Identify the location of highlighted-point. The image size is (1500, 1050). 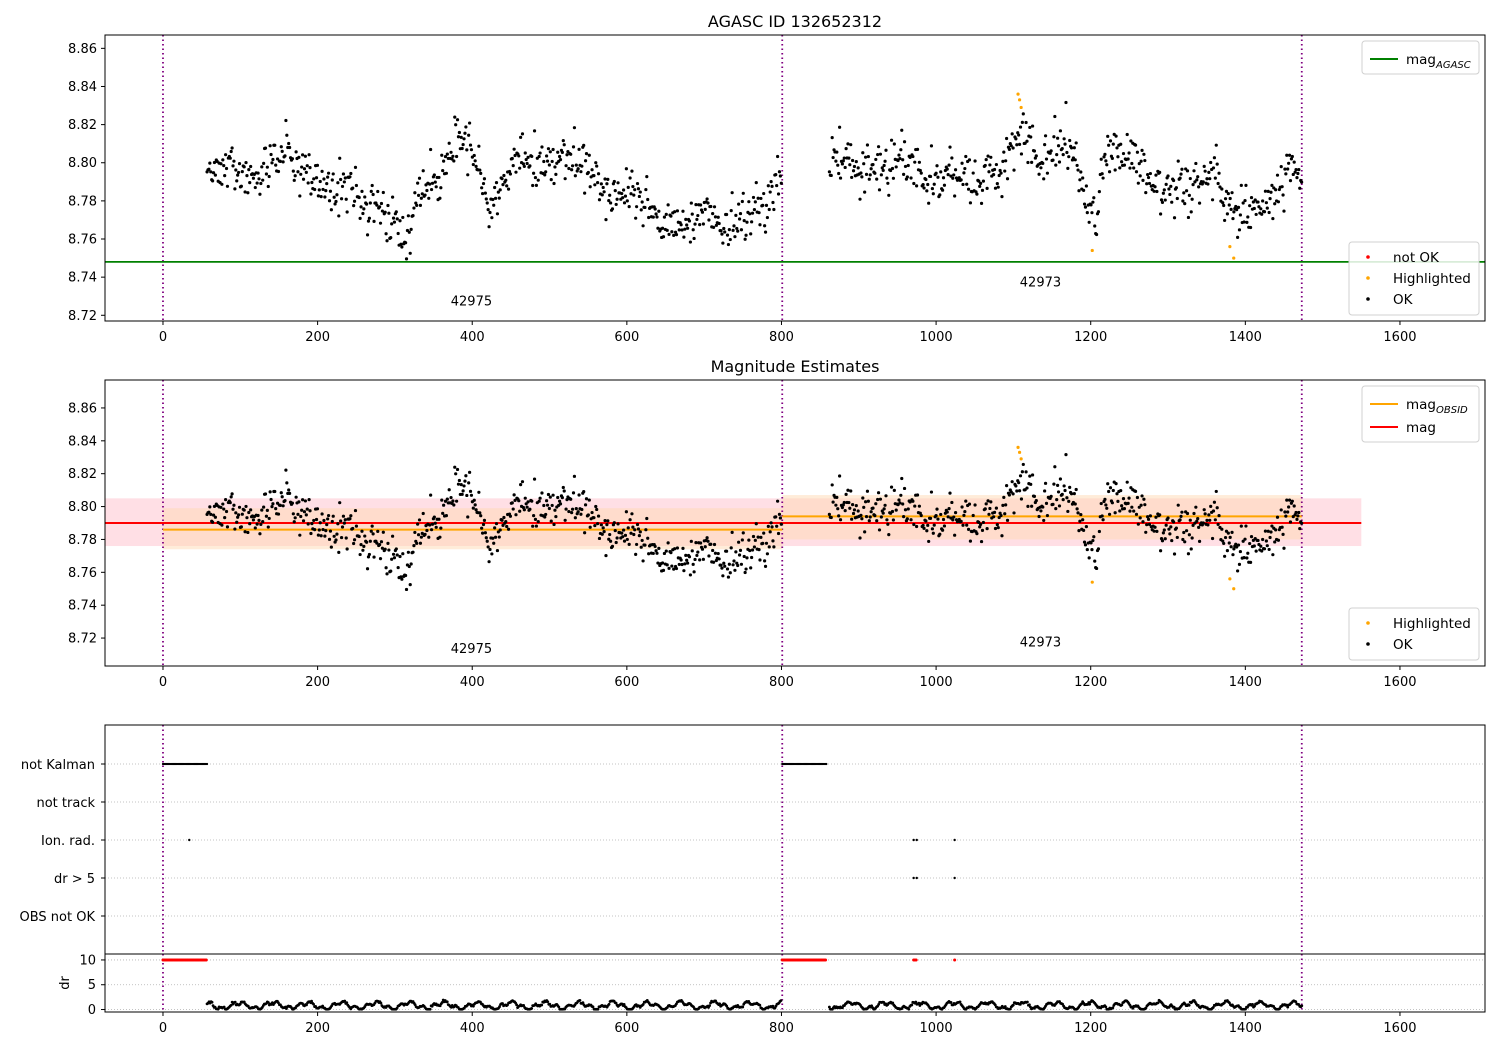
(1021, 107).